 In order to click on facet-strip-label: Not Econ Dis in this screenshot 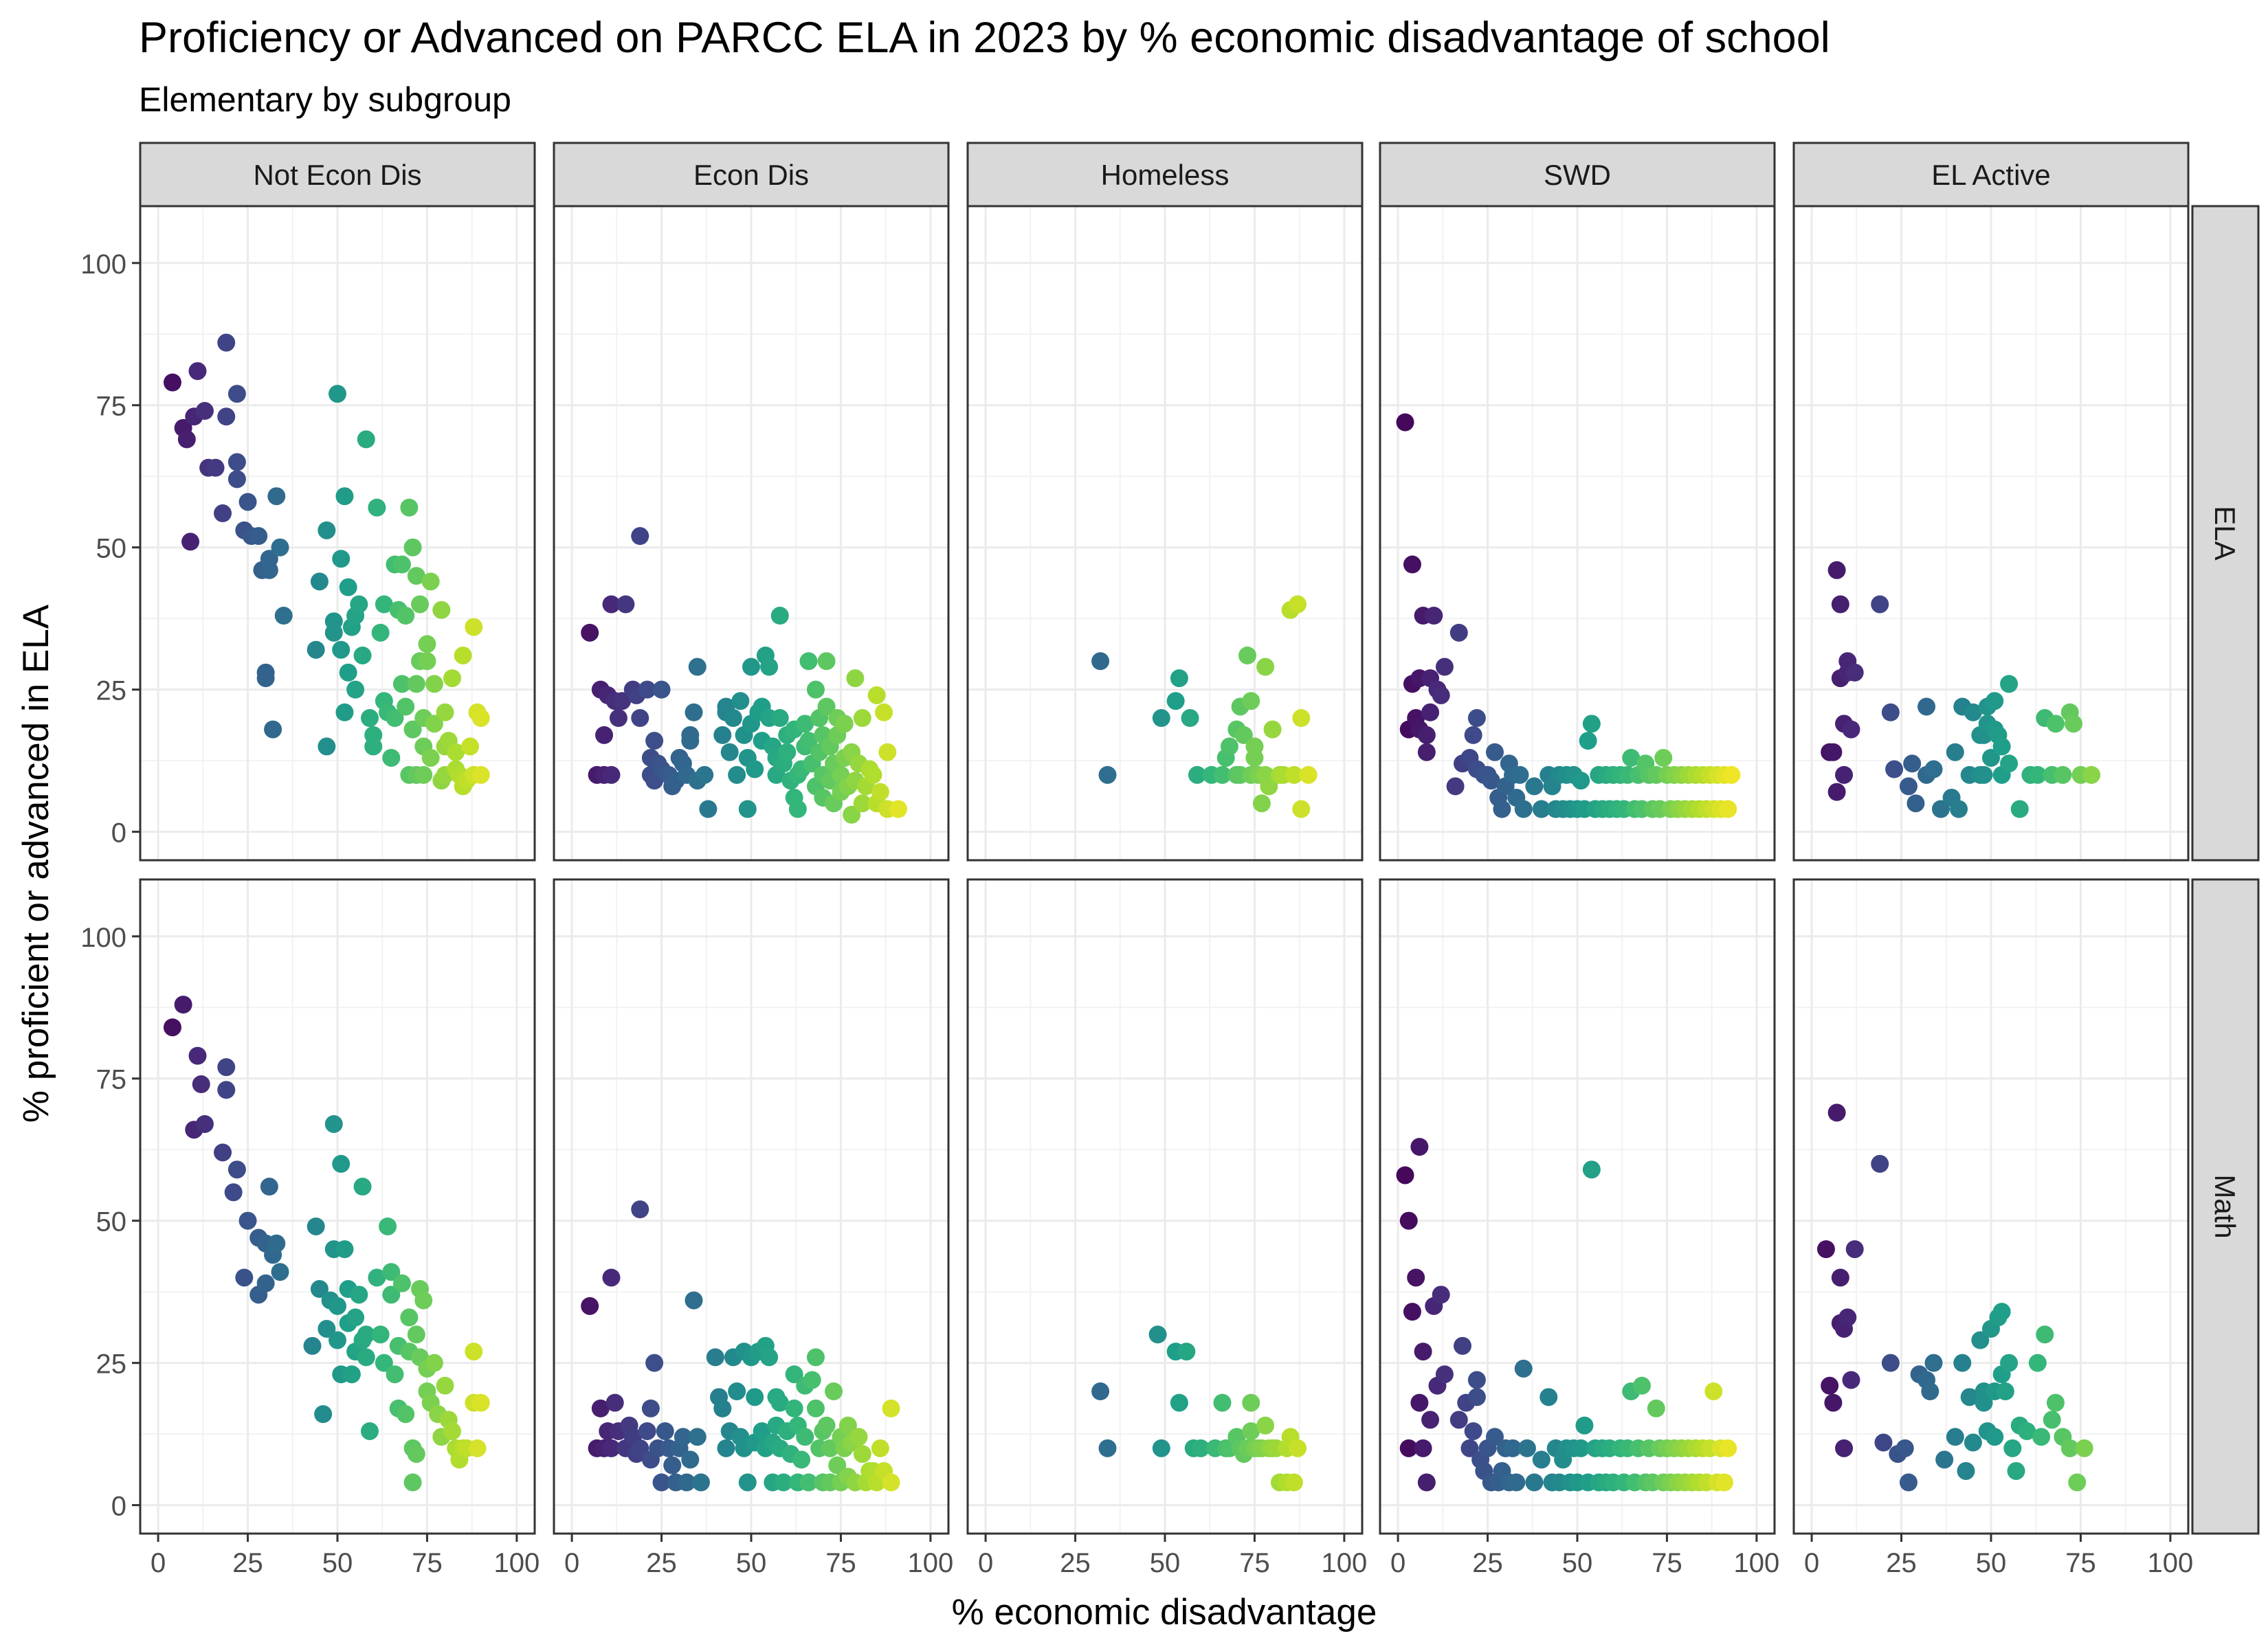, I will do `click(337, 175)`.